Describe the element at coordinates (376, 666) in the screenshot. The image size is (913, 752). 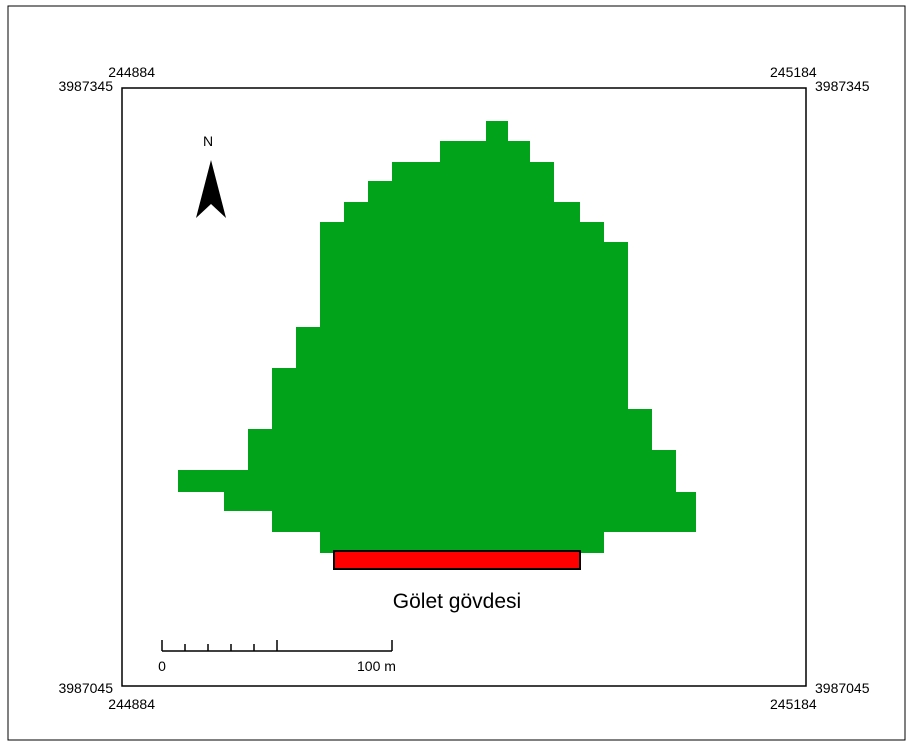
I see `scale-end: 100 m` at that location.